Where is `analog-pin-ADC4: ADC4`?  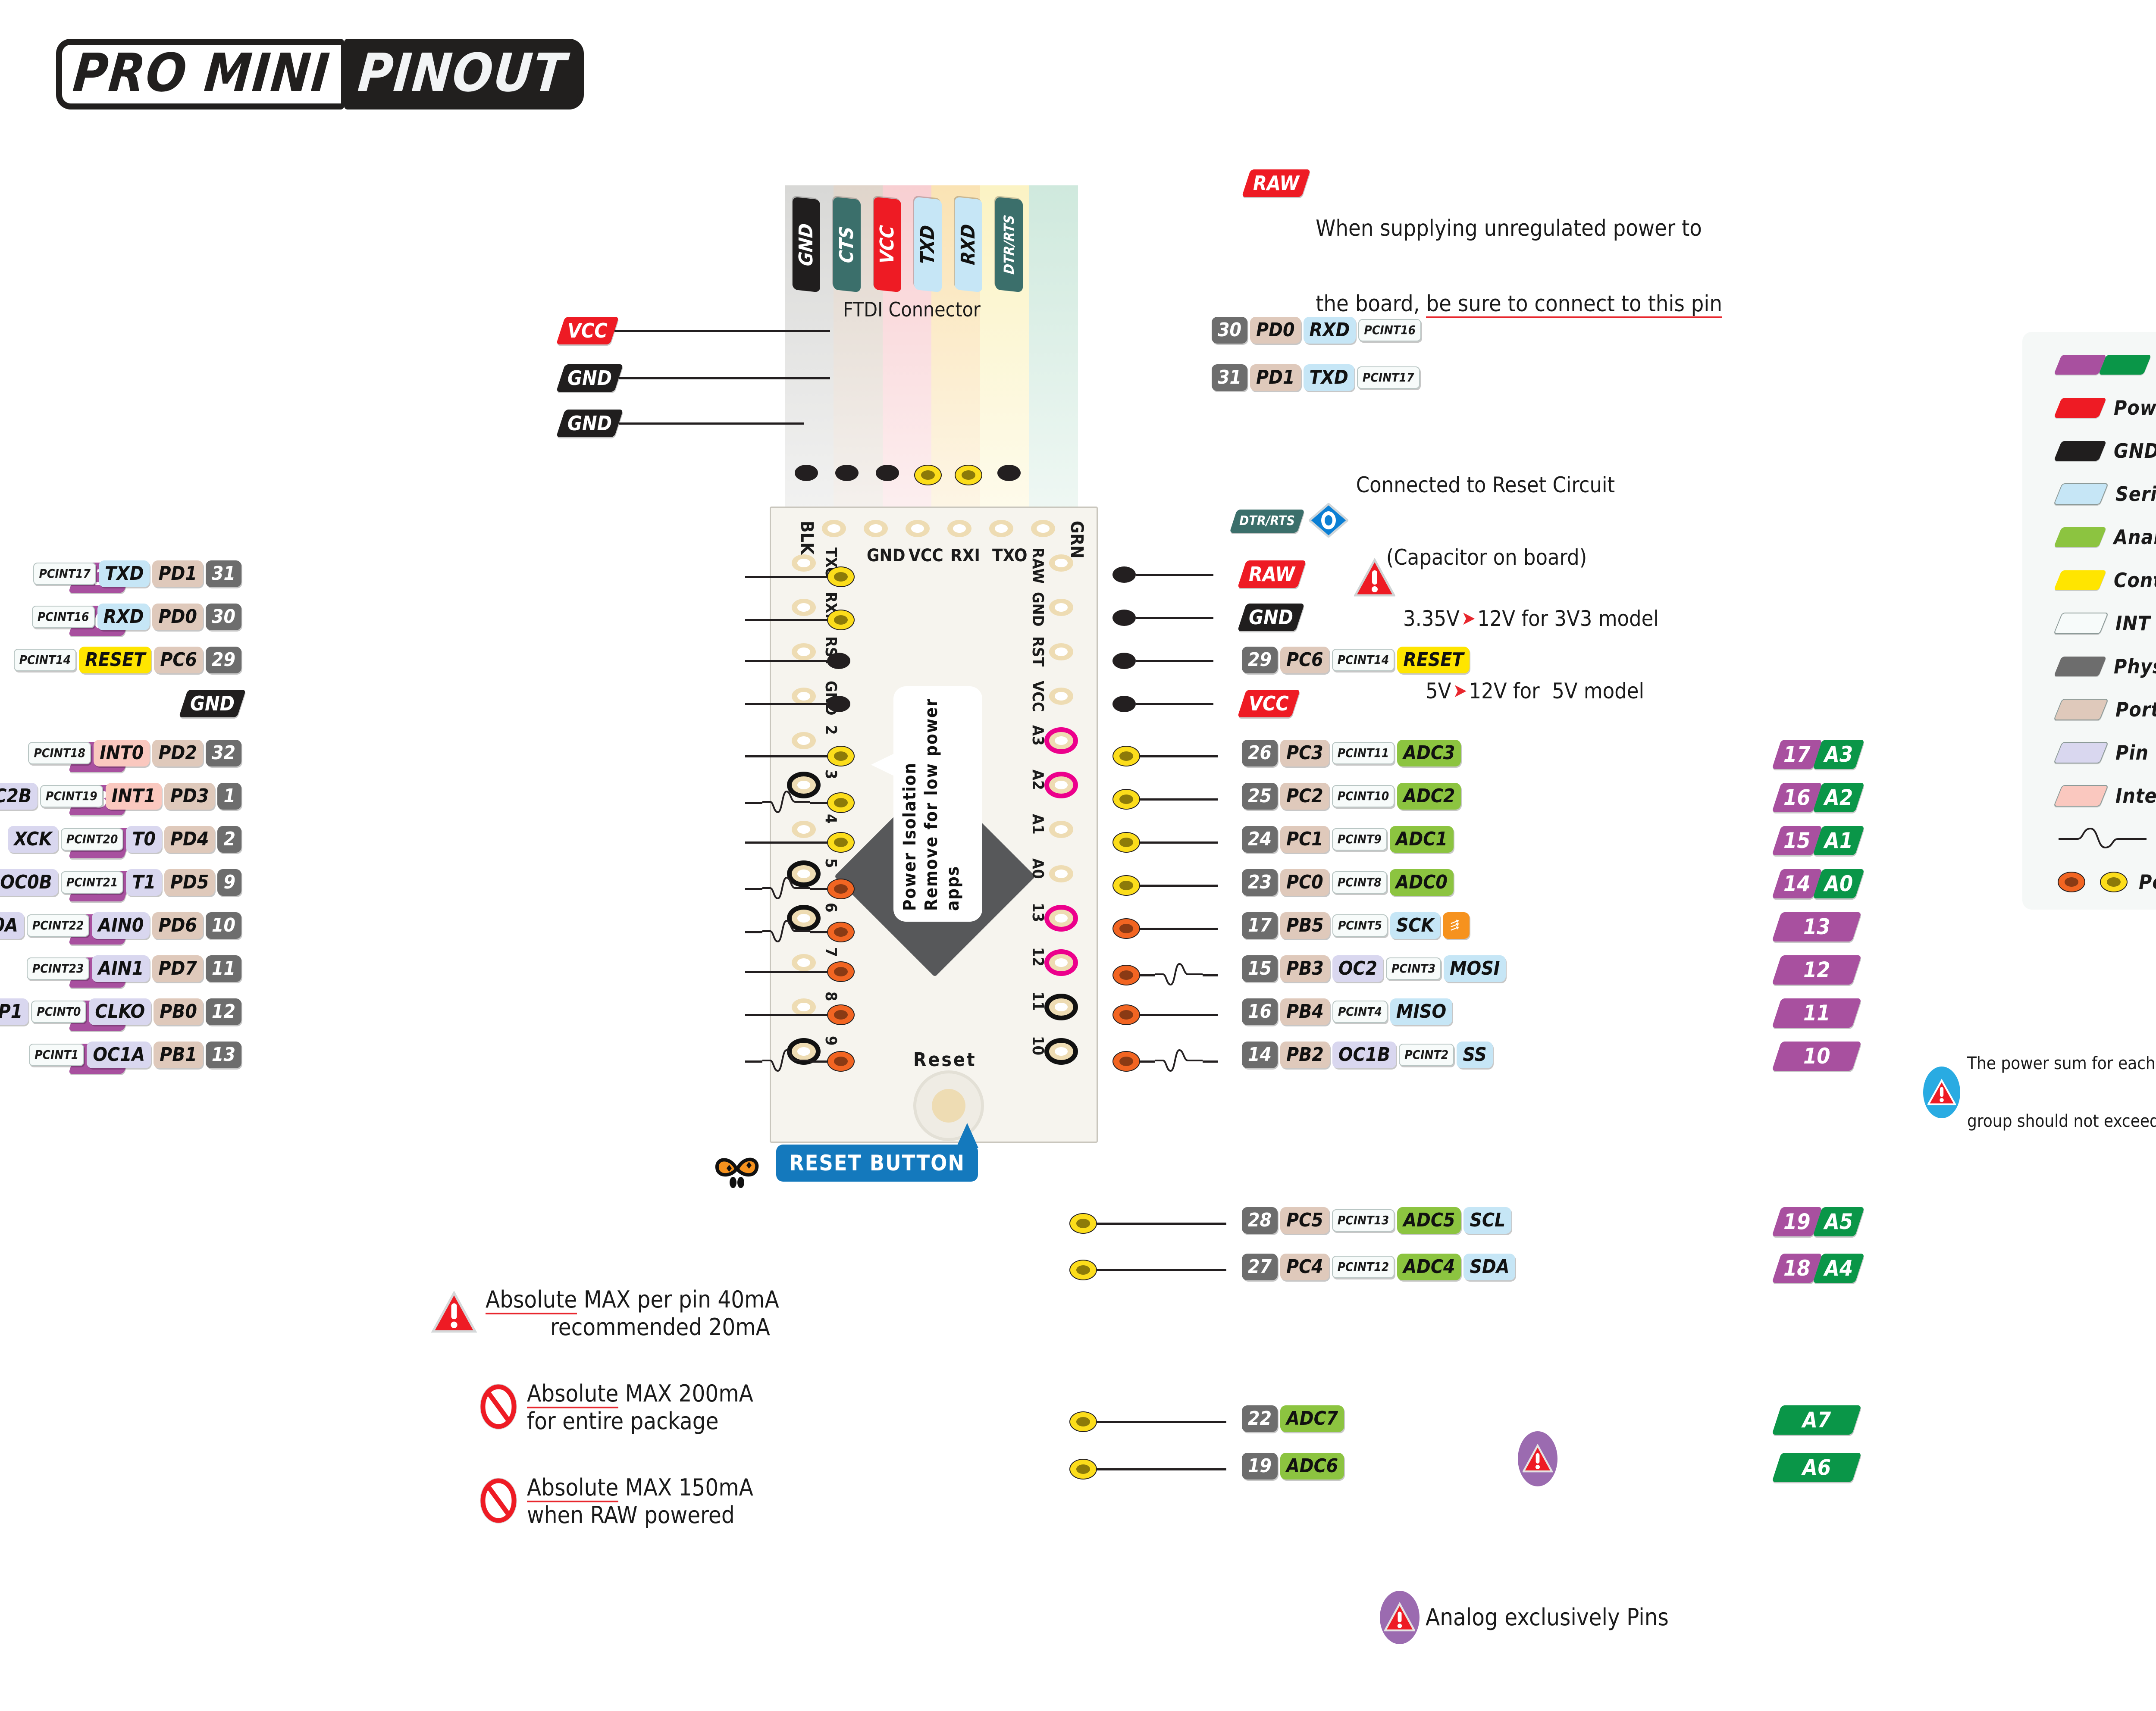 analog-pin-ADC4: ADC4 is located at coordinates (1429, 1267).